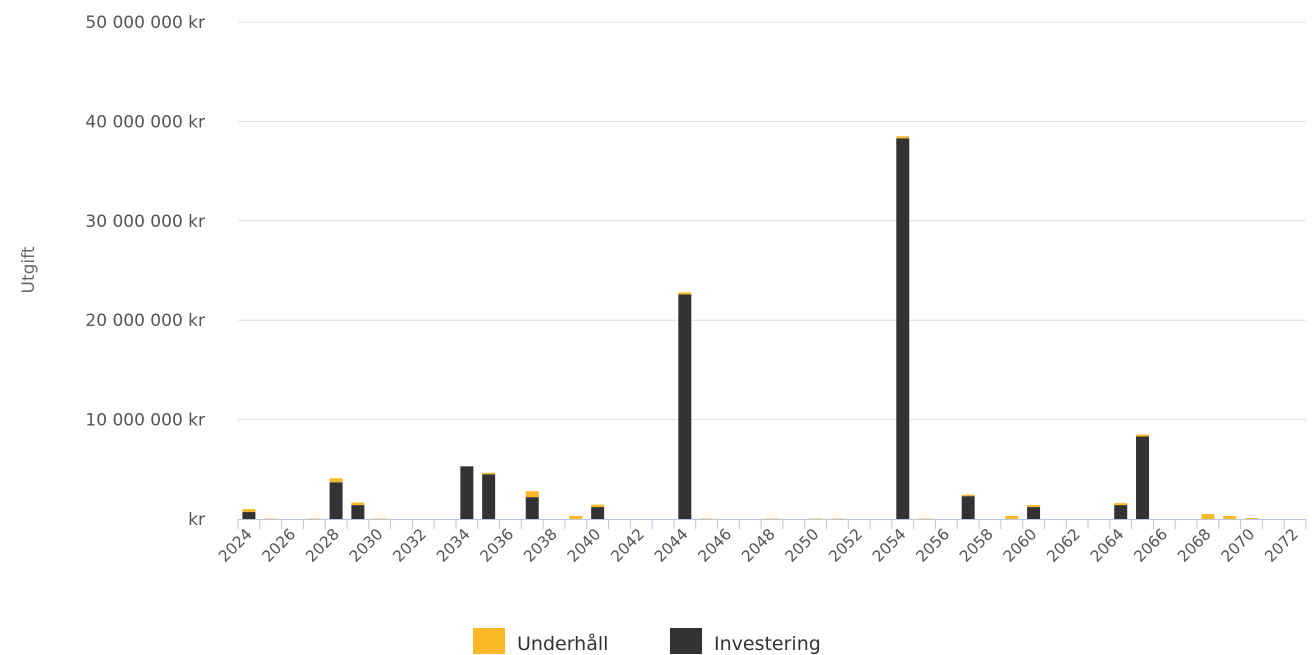  I want to click on bar-underhall-2069, so click(1230, 517).